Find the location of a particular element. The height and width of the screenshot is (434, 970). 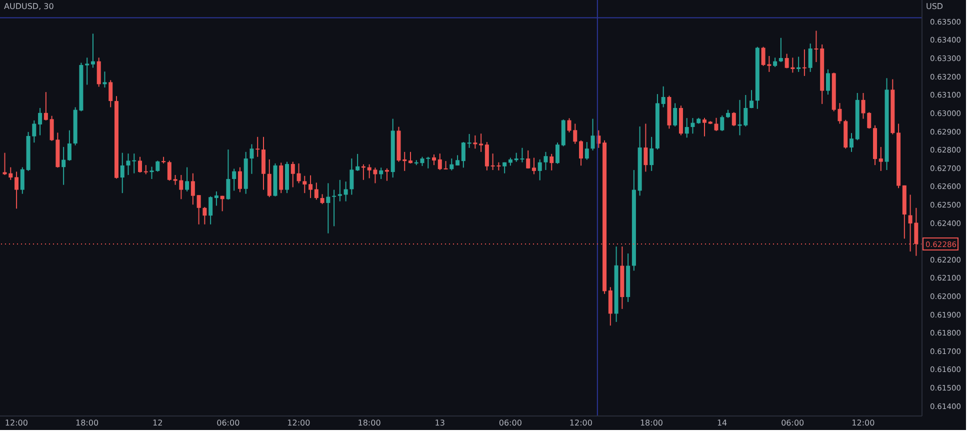

y-axis-title: USD is located at coordinates (935, 6).